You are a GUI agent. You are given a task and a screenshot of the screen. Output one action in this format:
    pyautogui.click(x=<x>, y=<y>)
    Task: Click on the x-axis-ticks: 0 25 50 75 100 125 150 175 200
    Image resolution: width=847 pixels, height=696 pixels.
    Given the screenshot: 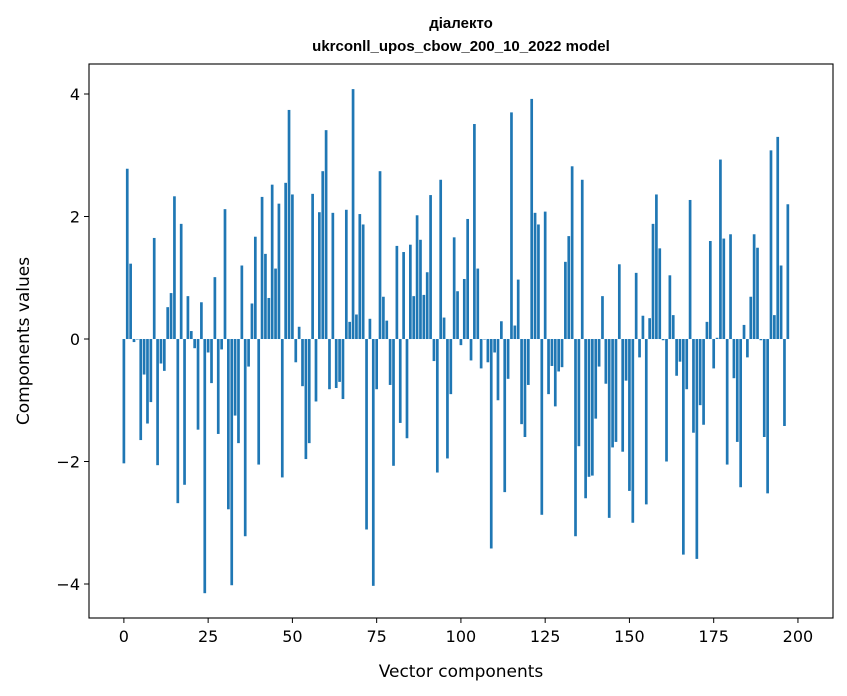 What is the action you would take?
    pyautogui.click(x=466, y=632)
    